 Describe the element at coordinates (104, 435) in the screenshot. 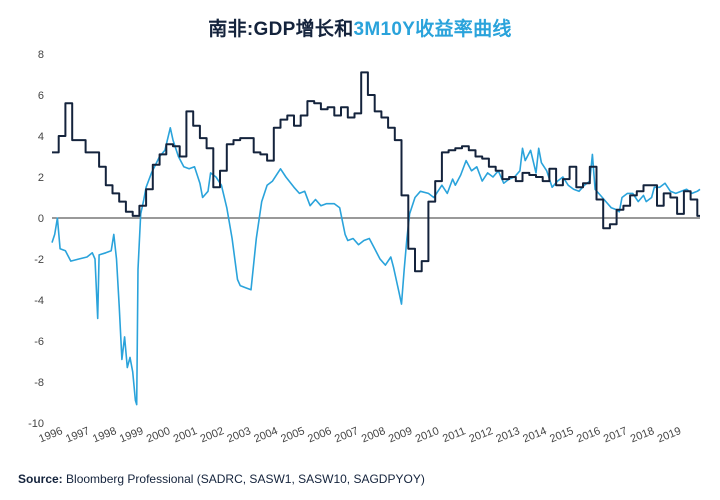

I see `x-tick-label: 1998` at that location.